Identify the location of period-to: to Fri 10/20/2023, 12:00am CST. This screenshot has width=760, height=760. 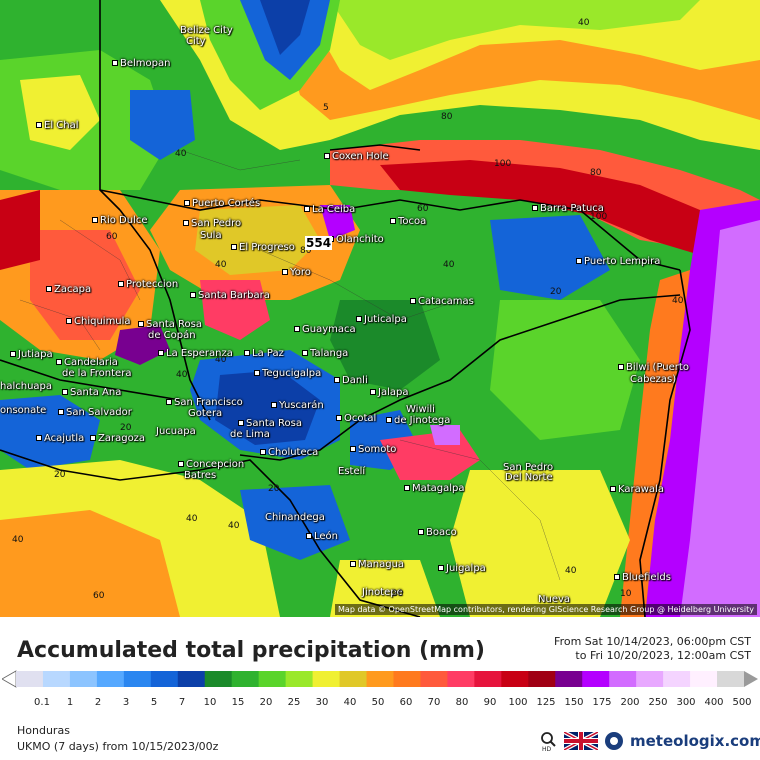
(663, 655).